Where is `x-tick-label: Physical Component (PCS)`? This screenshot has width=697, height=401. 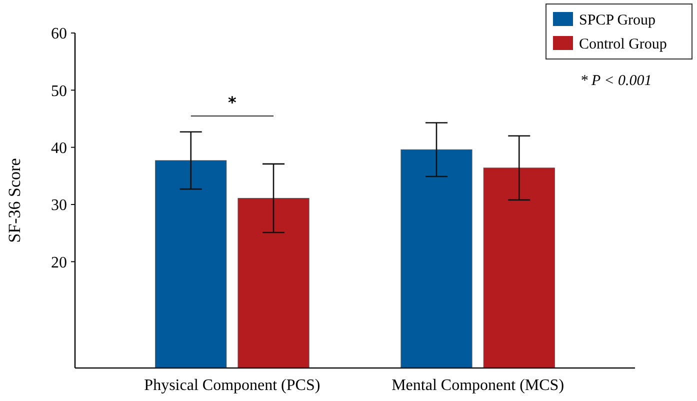 x-tick-label: Physical Component (PCS) is located at coordinates (232, 385).